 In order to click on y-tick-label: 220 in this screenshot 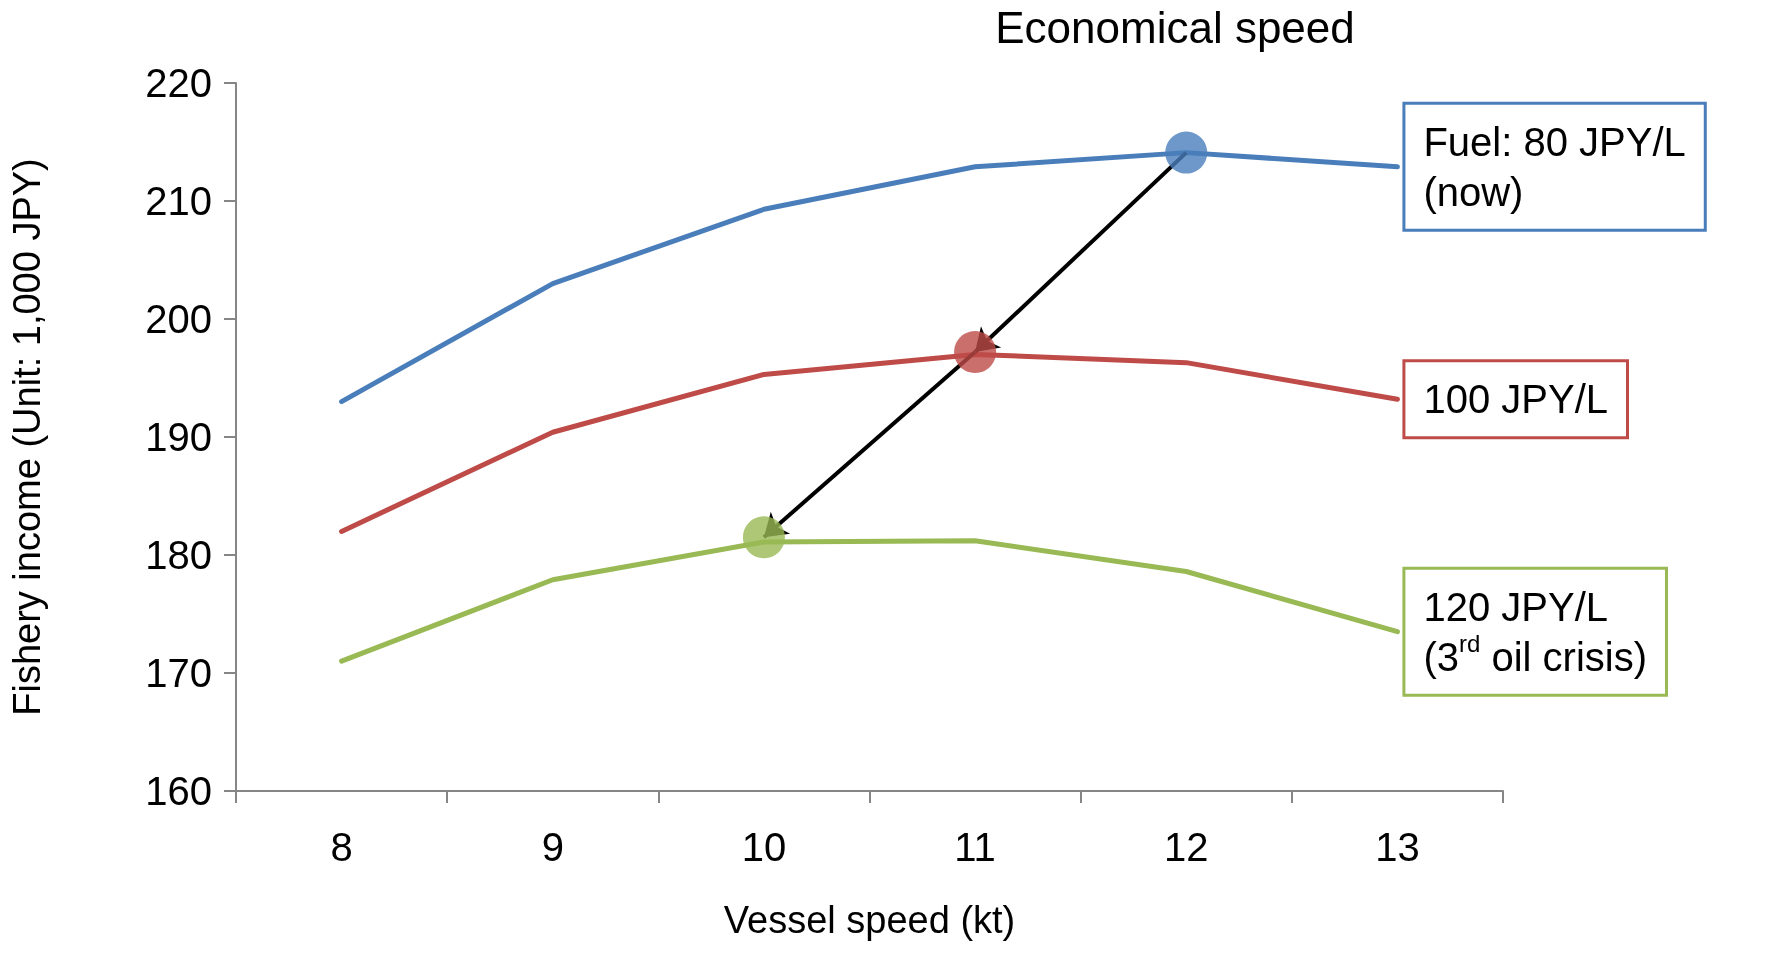, I will do `click(178, 83)`.